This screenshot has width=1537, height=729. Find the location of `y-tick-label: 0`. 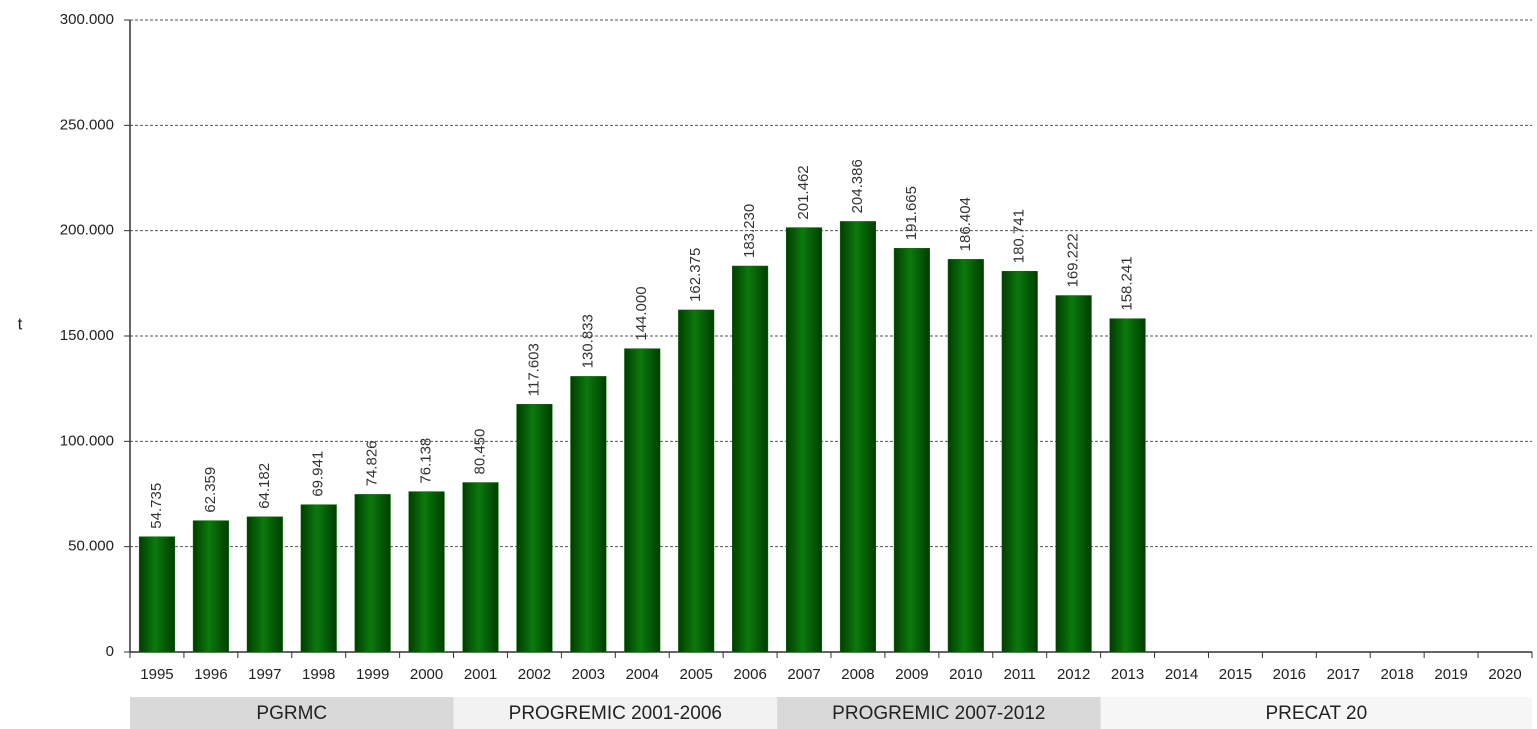

y-tick-label: 0 is located at coordinates (110, 651).